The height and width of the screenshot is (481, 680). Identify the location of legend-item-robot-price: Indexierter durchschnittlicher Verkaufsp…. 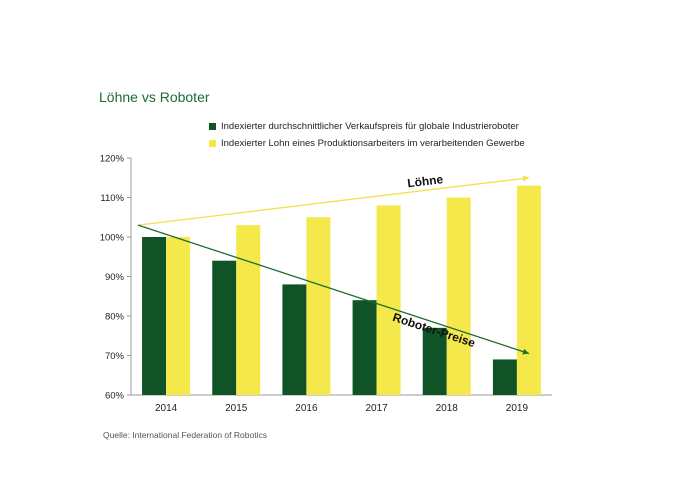
(367, 126).